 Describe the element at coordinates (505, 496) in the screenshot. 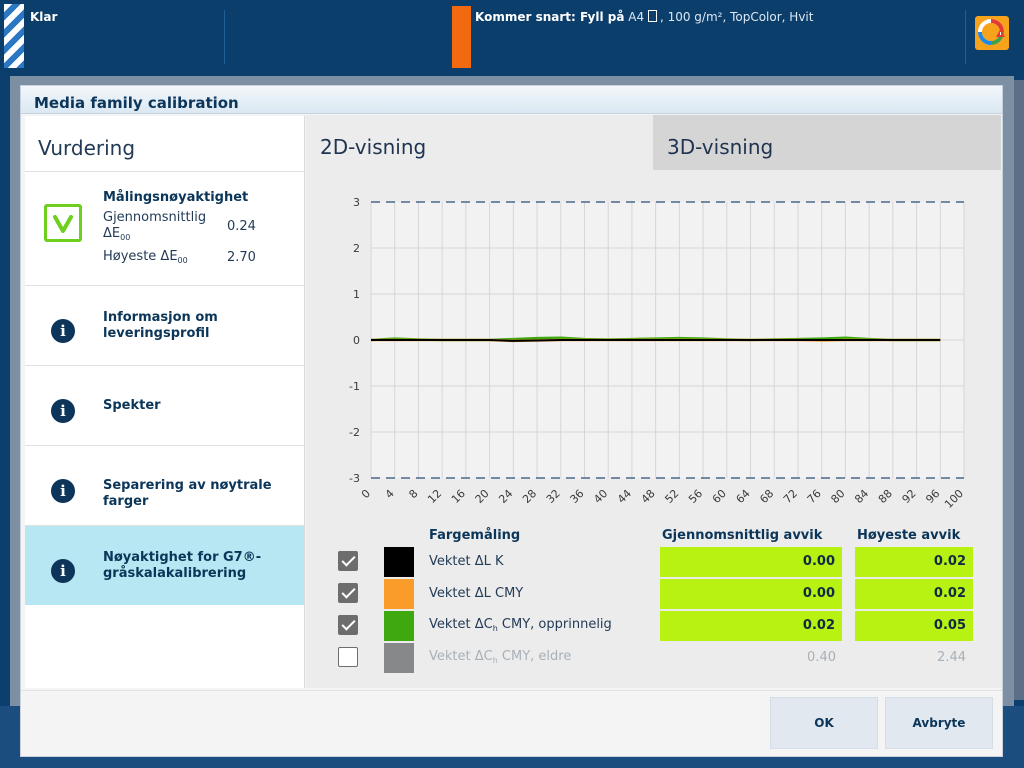

I see `x-tick-label: 24` at that location.